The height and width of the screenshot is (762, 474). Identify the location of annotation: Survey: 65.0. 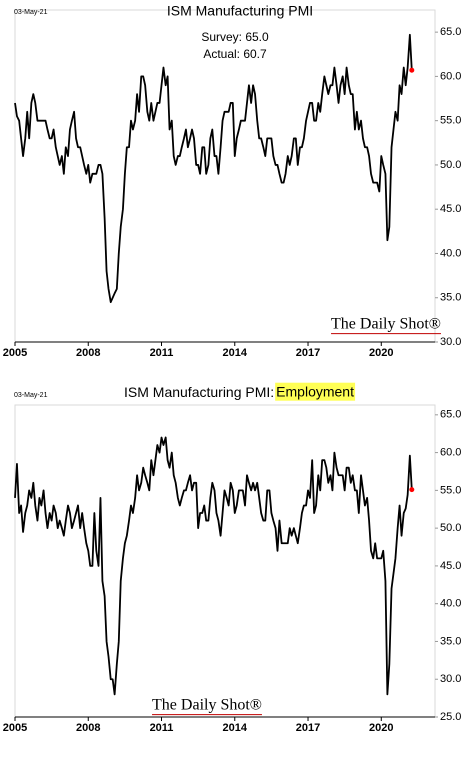
(235, 37).